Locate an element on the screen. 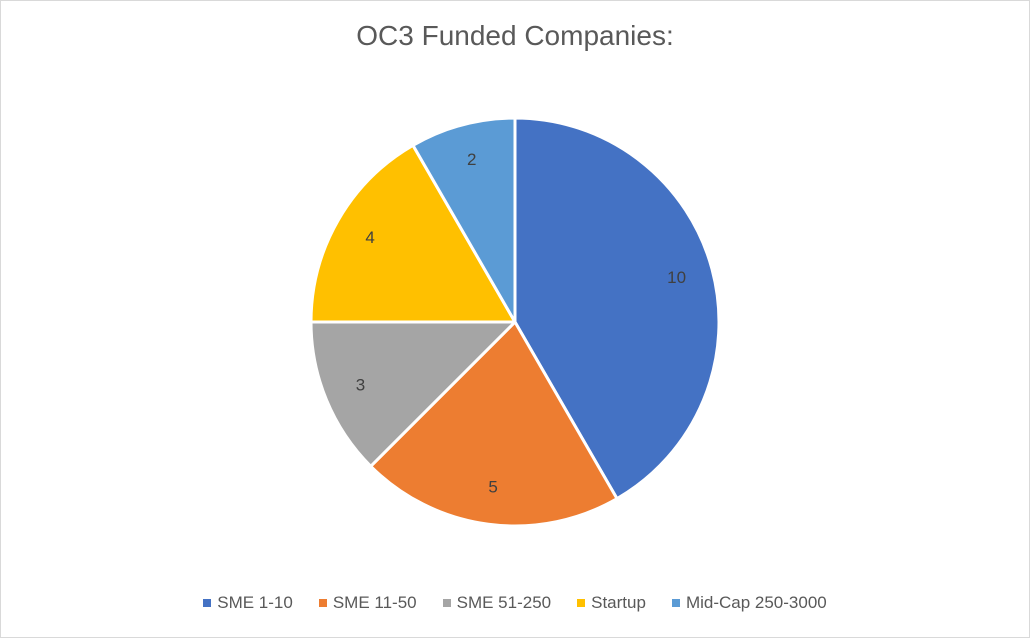 Image resolution: width=1030 pixels, height=638 pixels. data-label-sme-51-250: 3 is located at coordinates (360, 384).